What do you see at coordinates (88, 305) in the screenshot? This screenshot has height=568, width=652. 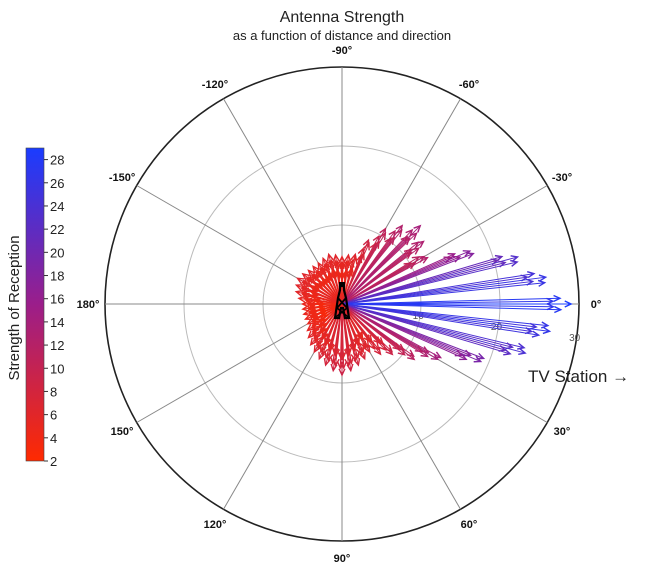 I see `angle-label: 180°` at bounding box center [88, 305].